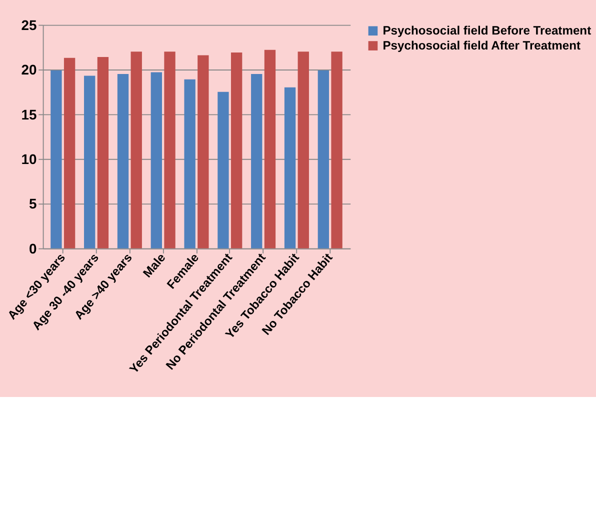 Image resolution: width=596 pixels, height=527 pixels. What do you see at coordinates (33, 204) in the screenshot?
I see `y-tick-label: 5` at bounding box center [33, 204].